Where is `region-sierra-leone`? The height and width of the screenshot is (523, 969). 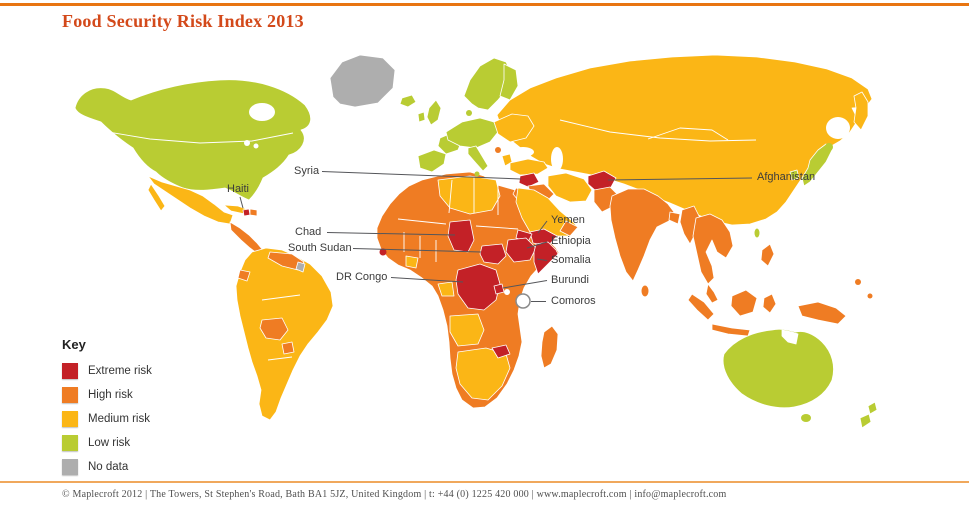 region-sierra-leone is located at coordinates (383, 252).